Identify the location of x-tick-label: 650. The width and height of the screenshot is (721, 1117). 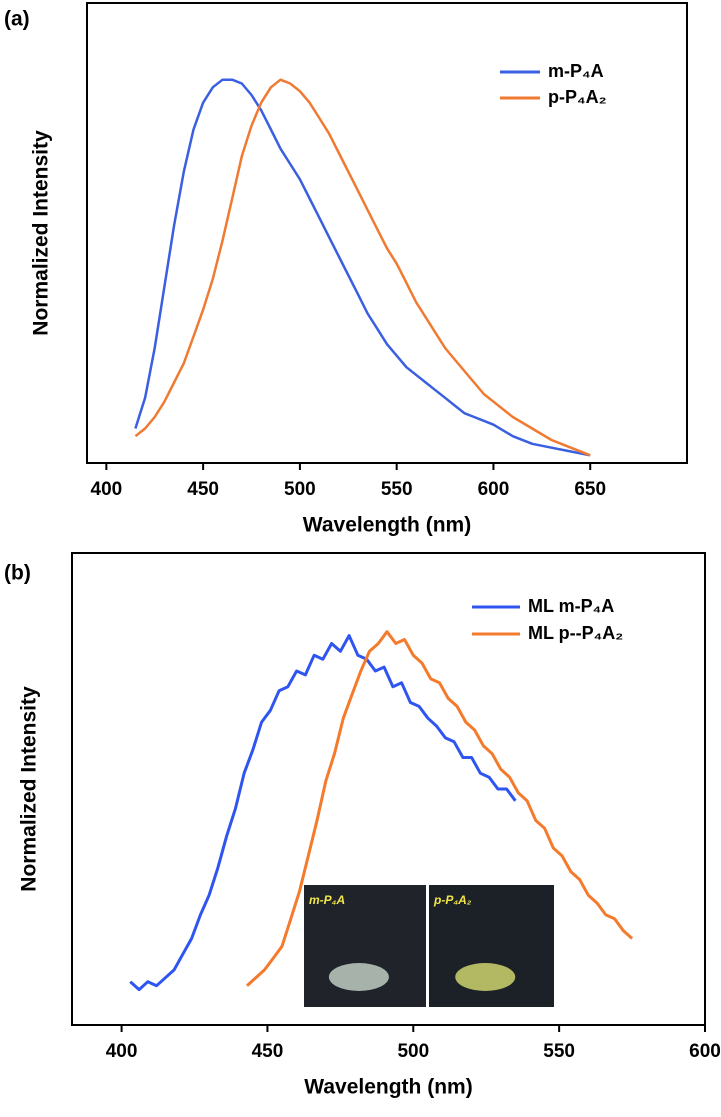
(590, 489).